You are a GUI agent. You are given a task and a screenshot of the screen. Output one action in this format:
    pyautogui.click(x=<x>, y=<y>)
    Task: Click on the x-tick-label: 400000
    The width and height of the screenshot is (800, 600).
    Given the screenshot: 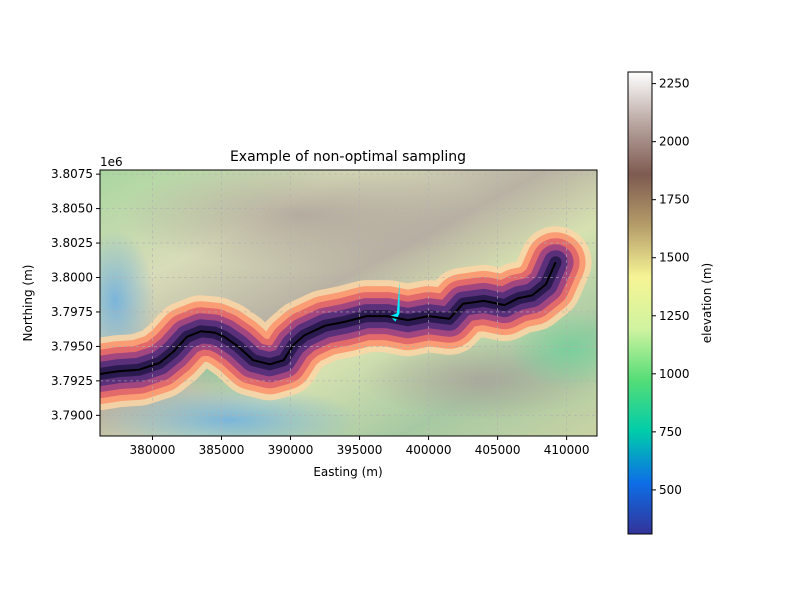 What is the action you would take?
    pyautogui.click(x=429, y=450)
    